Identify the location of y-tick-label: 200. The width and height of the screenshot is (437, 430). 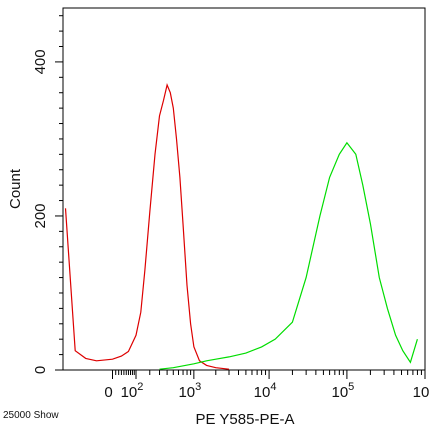
(40, 215).